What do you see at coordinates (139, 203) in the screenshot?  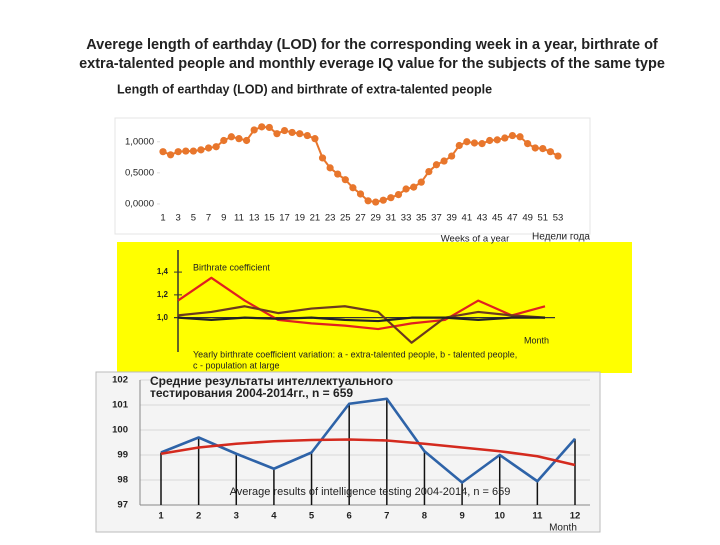 I see `y-tick-label: 0,0000` at bounding box center [139, 203].